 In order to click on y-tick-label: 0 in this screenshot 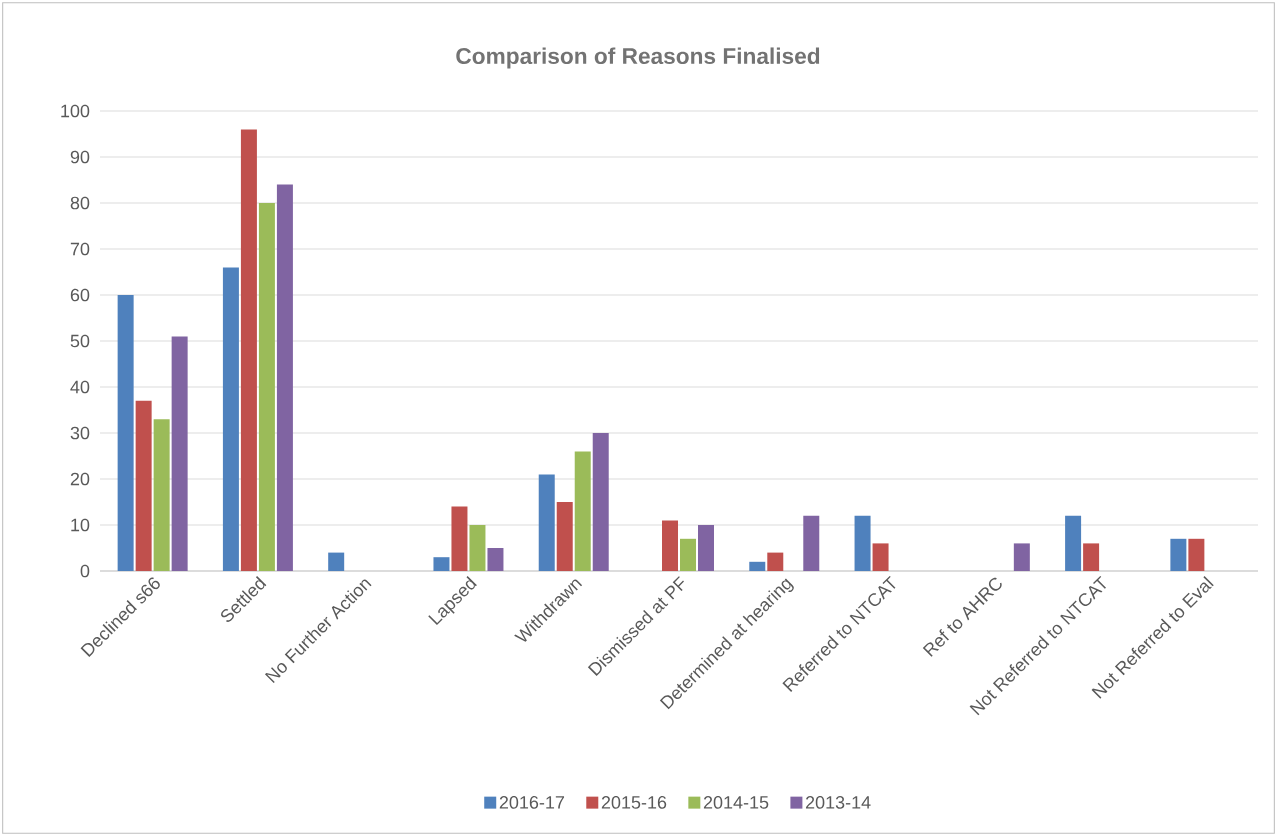, I will do `click(85, 571)`.